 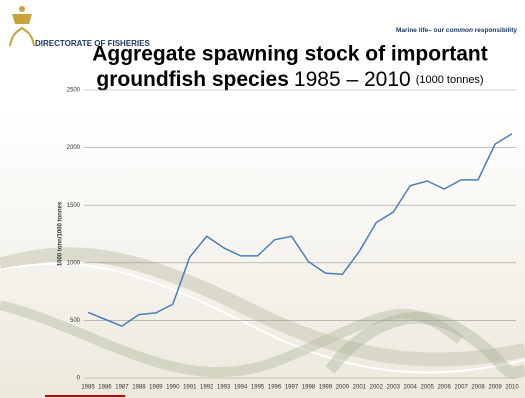 I want to click on x-tick-label: 1986, so click(x=105, y=388).